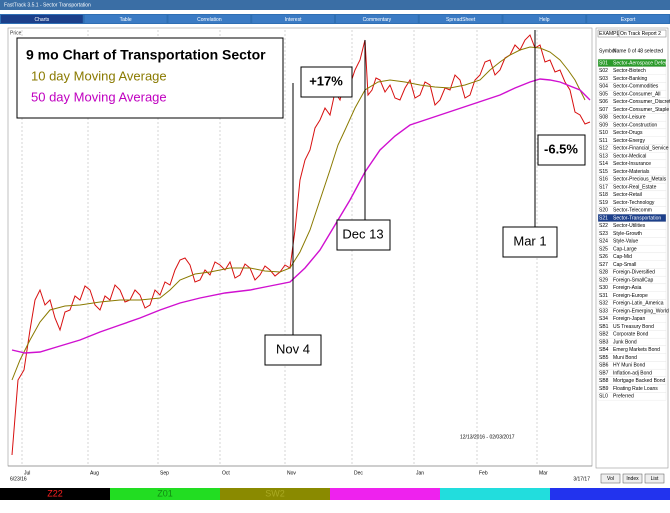  I want to click on row-name: Foreign-Japan, so click(629, 319).